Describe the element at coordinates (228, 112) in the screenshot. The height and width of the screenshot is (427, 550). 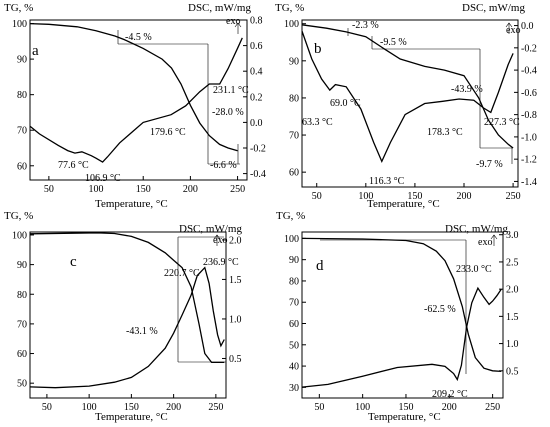
I see `panel-a-annotation: -28.0 %` at that location.